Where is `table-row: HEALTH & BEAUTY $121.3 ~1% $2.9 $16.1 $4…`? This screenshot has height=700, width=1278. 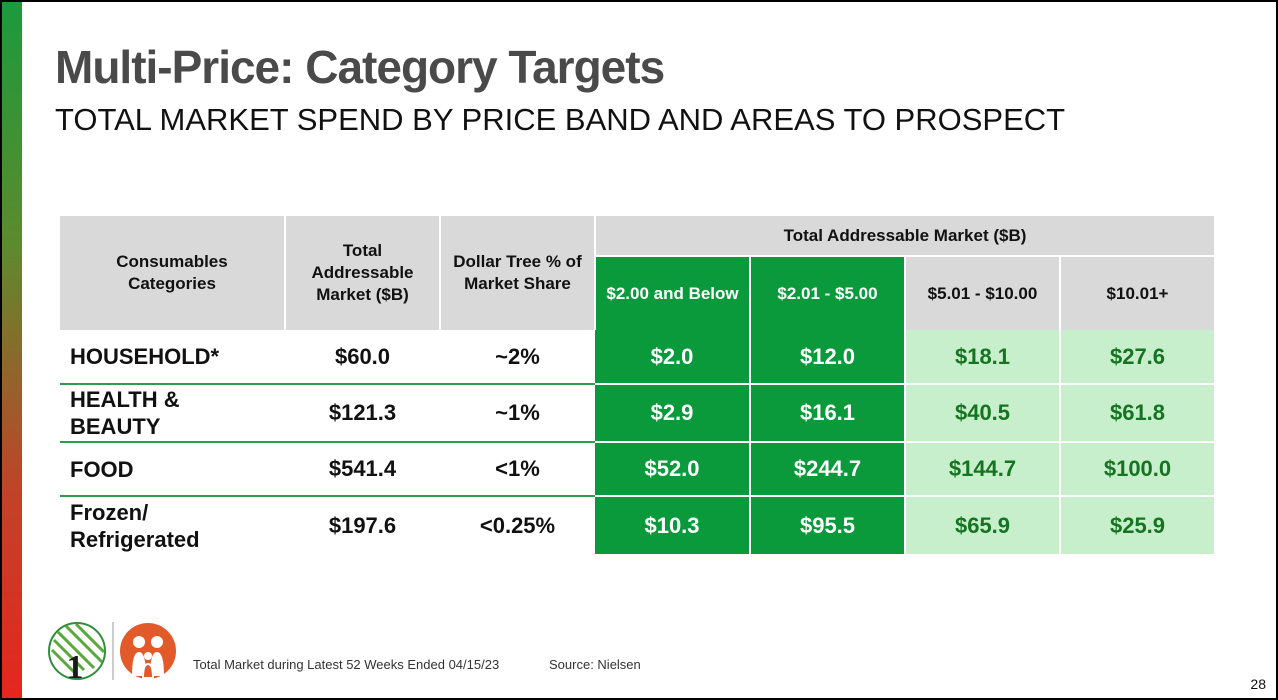 table-row: HEALTH & BEAUTY $121.3 ~1% $2.9 $16.1 $4… is located at coordinates (638, 413).